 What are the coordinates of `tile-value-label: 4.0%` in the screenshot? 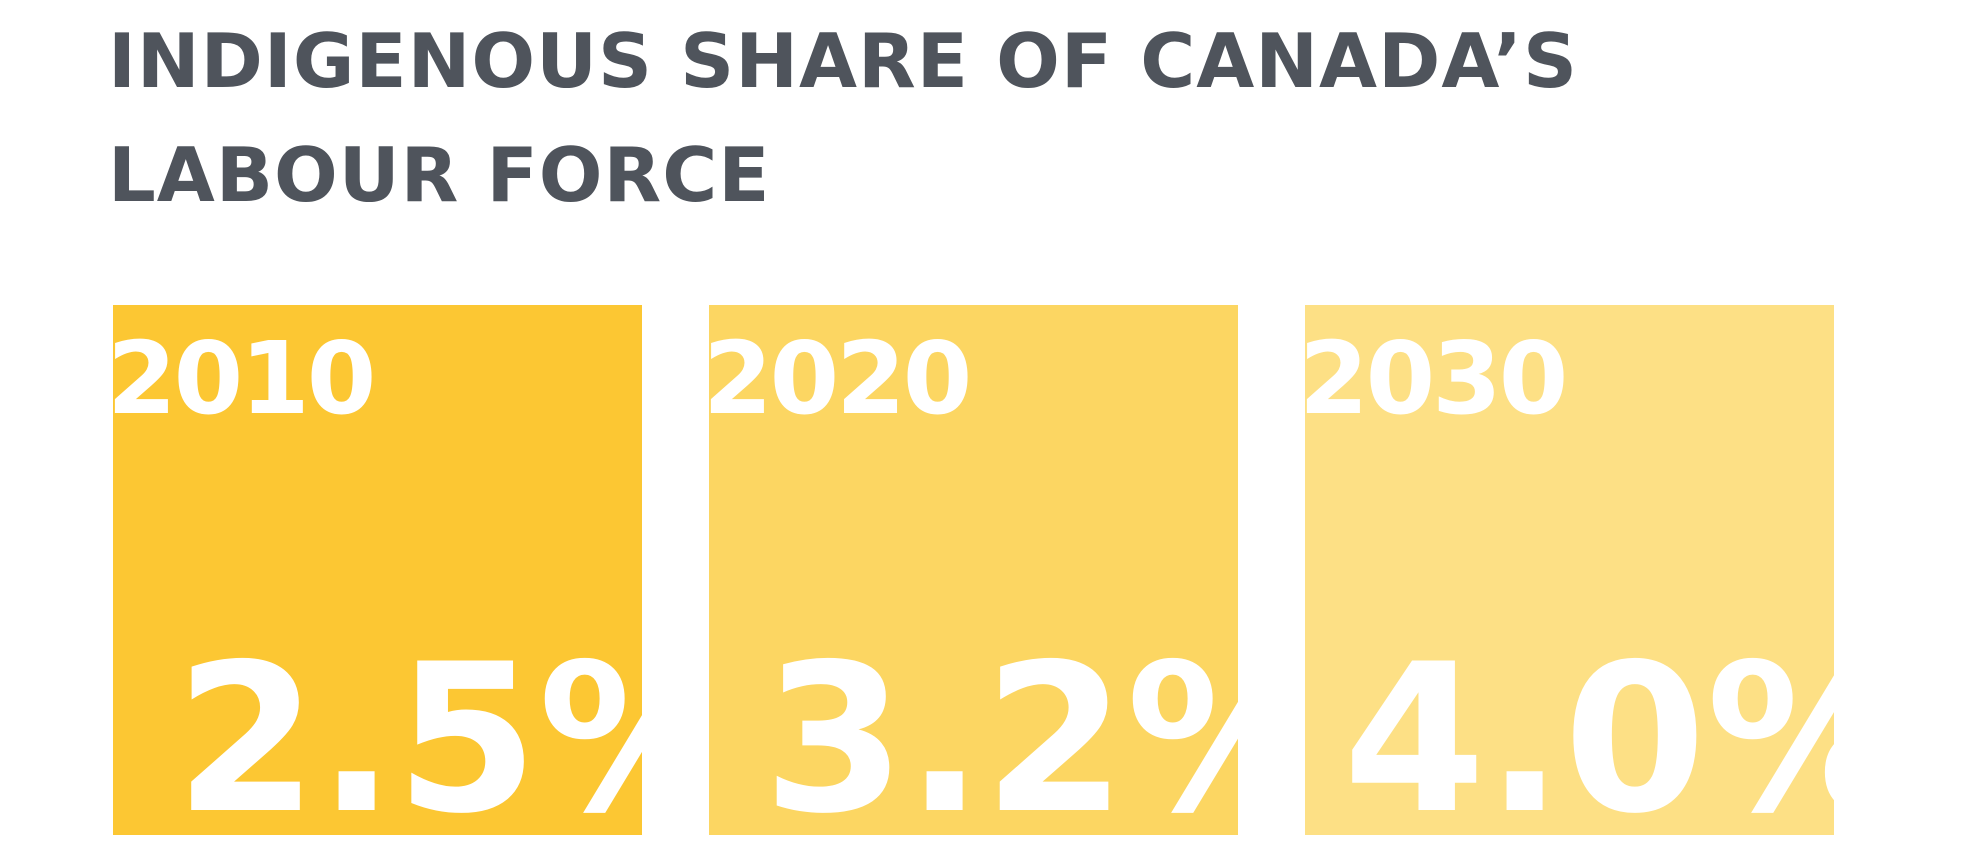 It's located at (1627, 740).